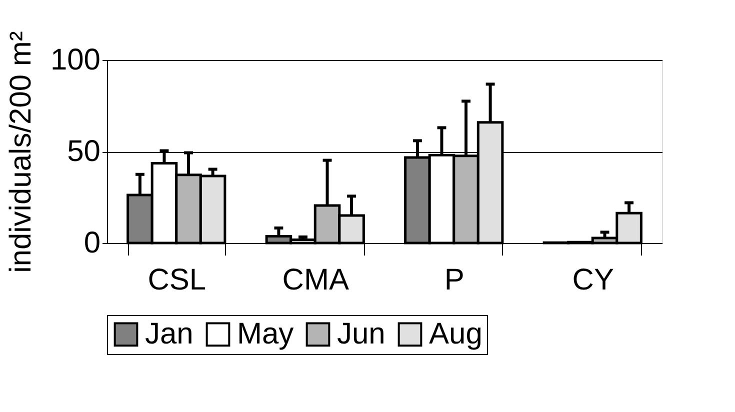 Image resolution: width=735 pixels, height=412 pixels. What do you see at coordinates (454, 280) in the screenshot?
I see `x-tick-label: P` at bounding box center [454, 280].